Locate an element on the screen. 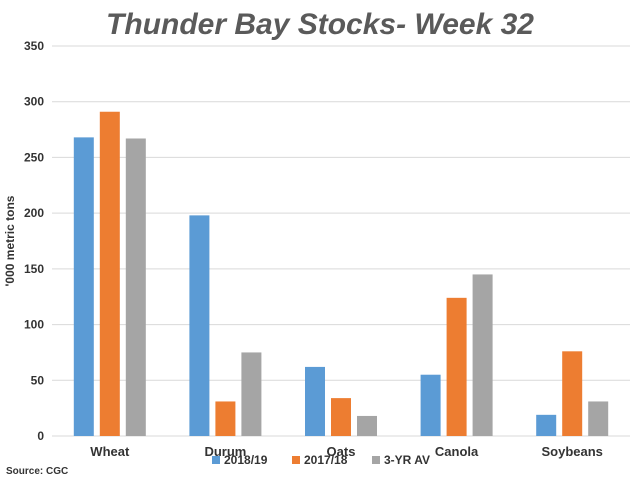 Image resolution: width=640 pixels, height=480 pixels. x-axis-categories: Wheat Durum Oats Canola Soybeans is located at coordinates (346, 451).